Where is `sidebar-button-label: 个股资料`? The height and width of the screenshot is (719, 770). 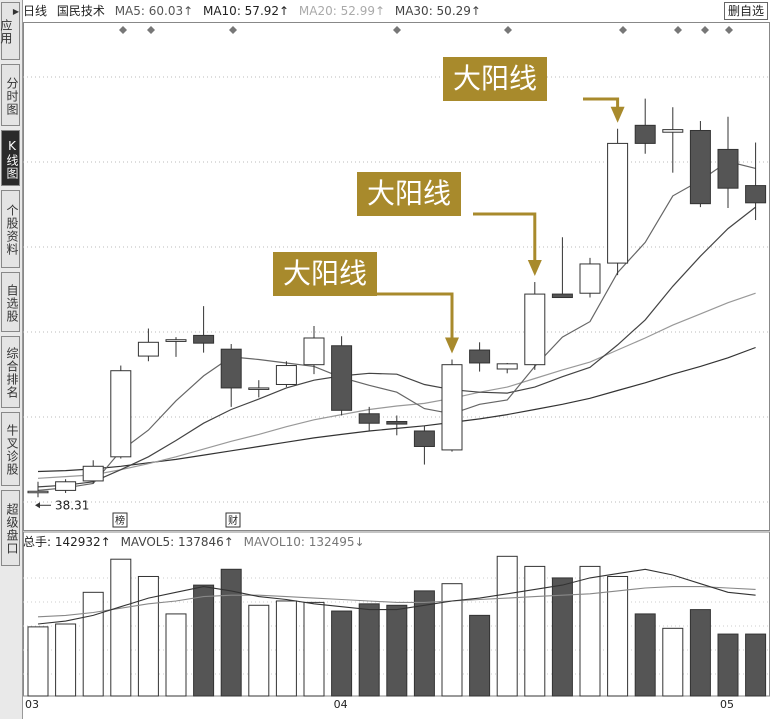 sidebar-button-label: 个股资料 is located at coordinates (12, 230).